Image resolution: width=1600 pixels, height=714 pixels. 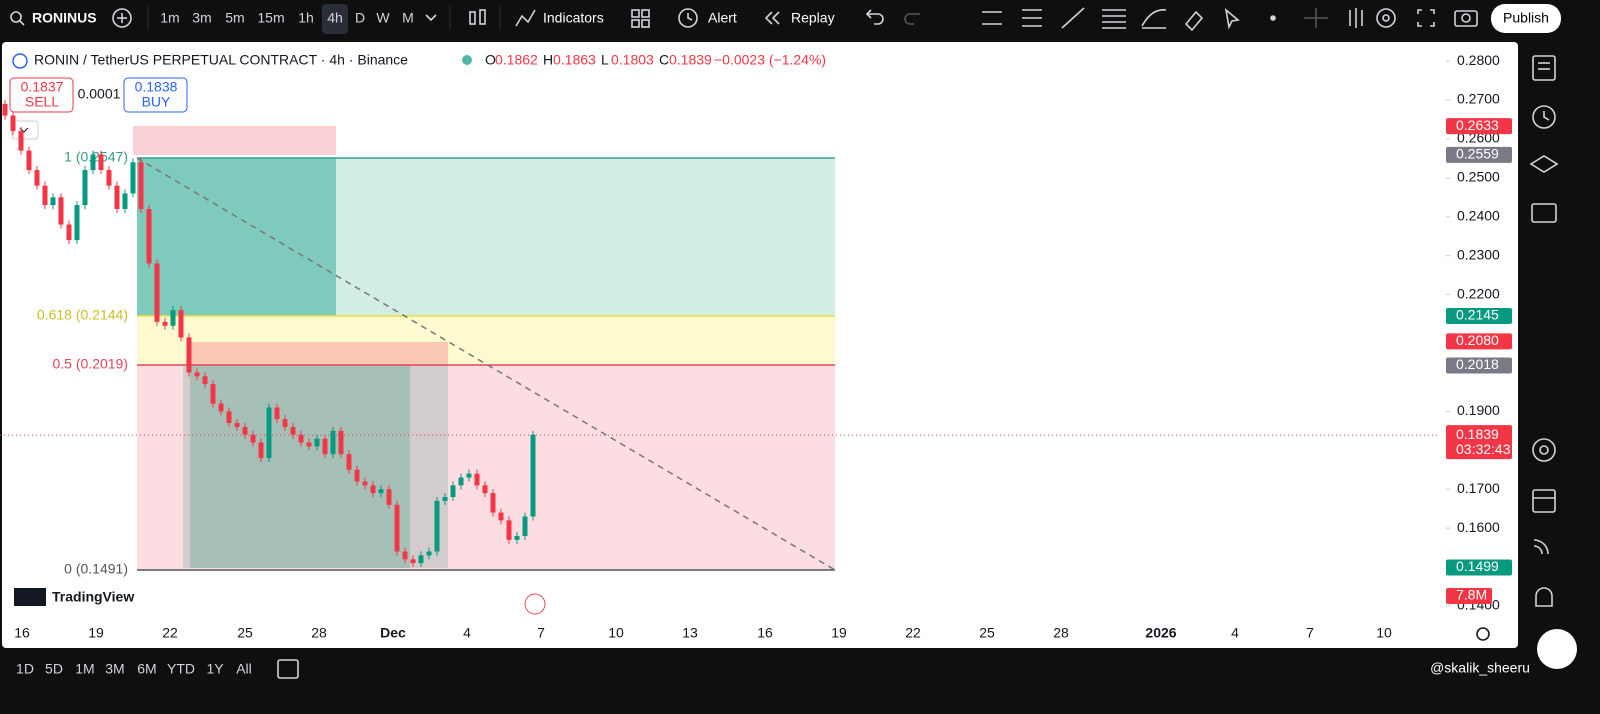 What do you see at coordinates (1557, 649) in the screenshot?
I see `more-button` at bounding box center [1557, 649].